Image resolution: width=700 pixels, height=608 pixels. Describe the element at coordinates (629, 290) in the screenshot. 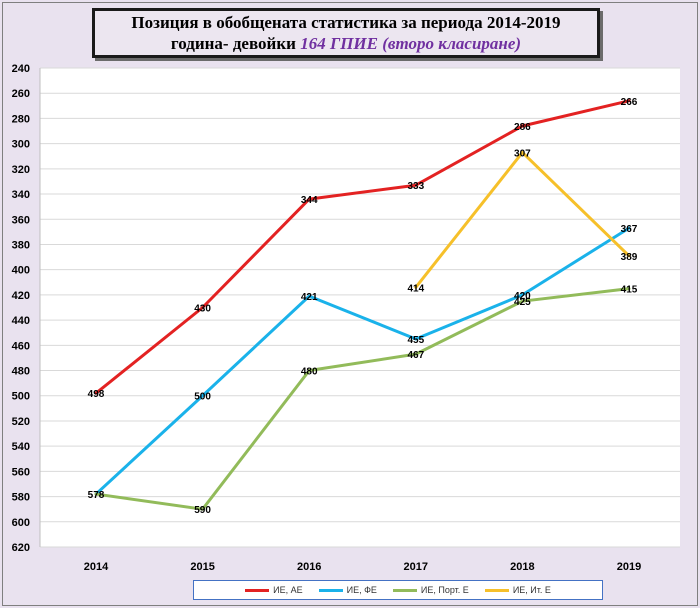

I see `data-label: 415` at that location.